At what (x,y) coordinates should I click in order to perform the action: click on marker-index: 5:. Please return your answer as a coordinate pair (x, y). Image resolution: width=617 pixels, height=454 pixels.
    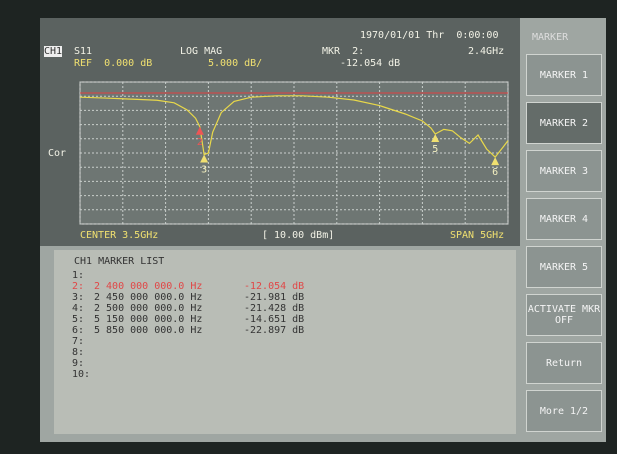
    Looking at the image, I should click on (78, 319).